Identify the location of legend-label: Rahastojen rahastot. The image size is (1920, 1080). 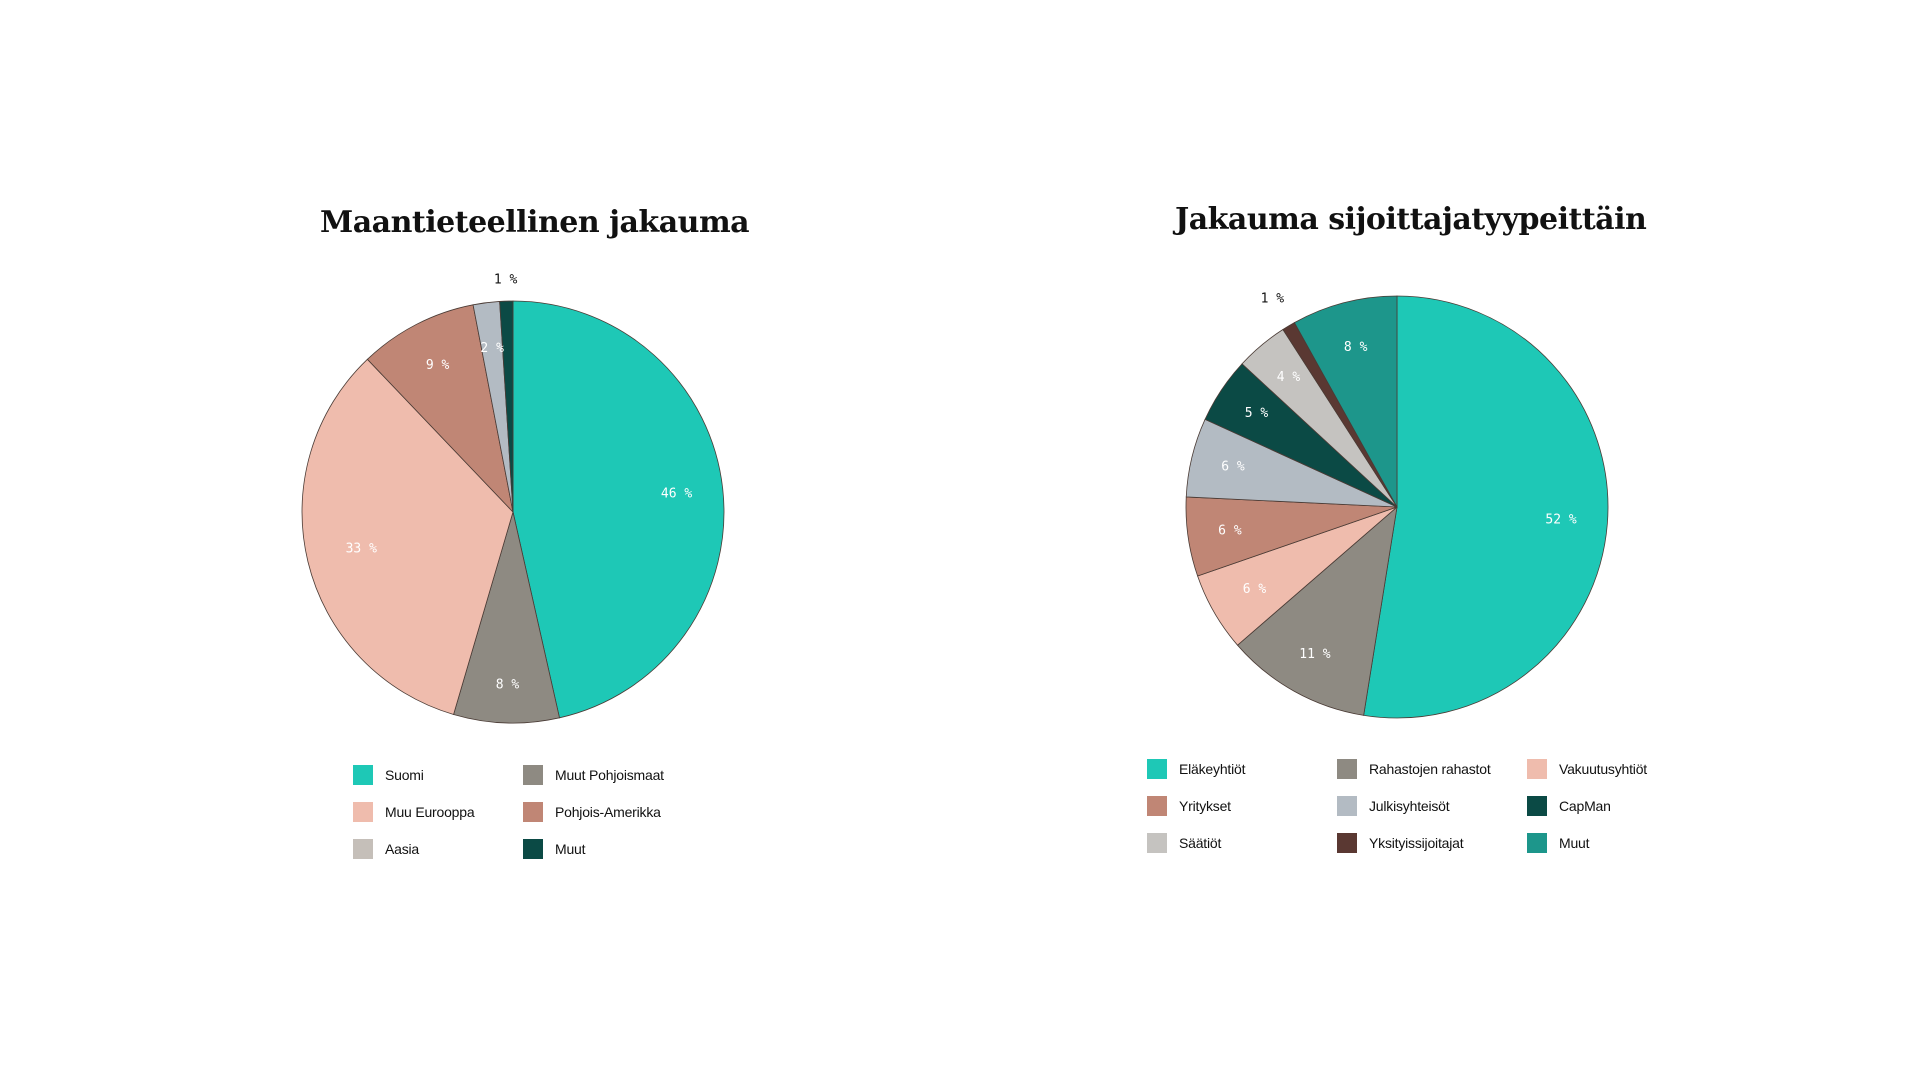
(1430, 769).